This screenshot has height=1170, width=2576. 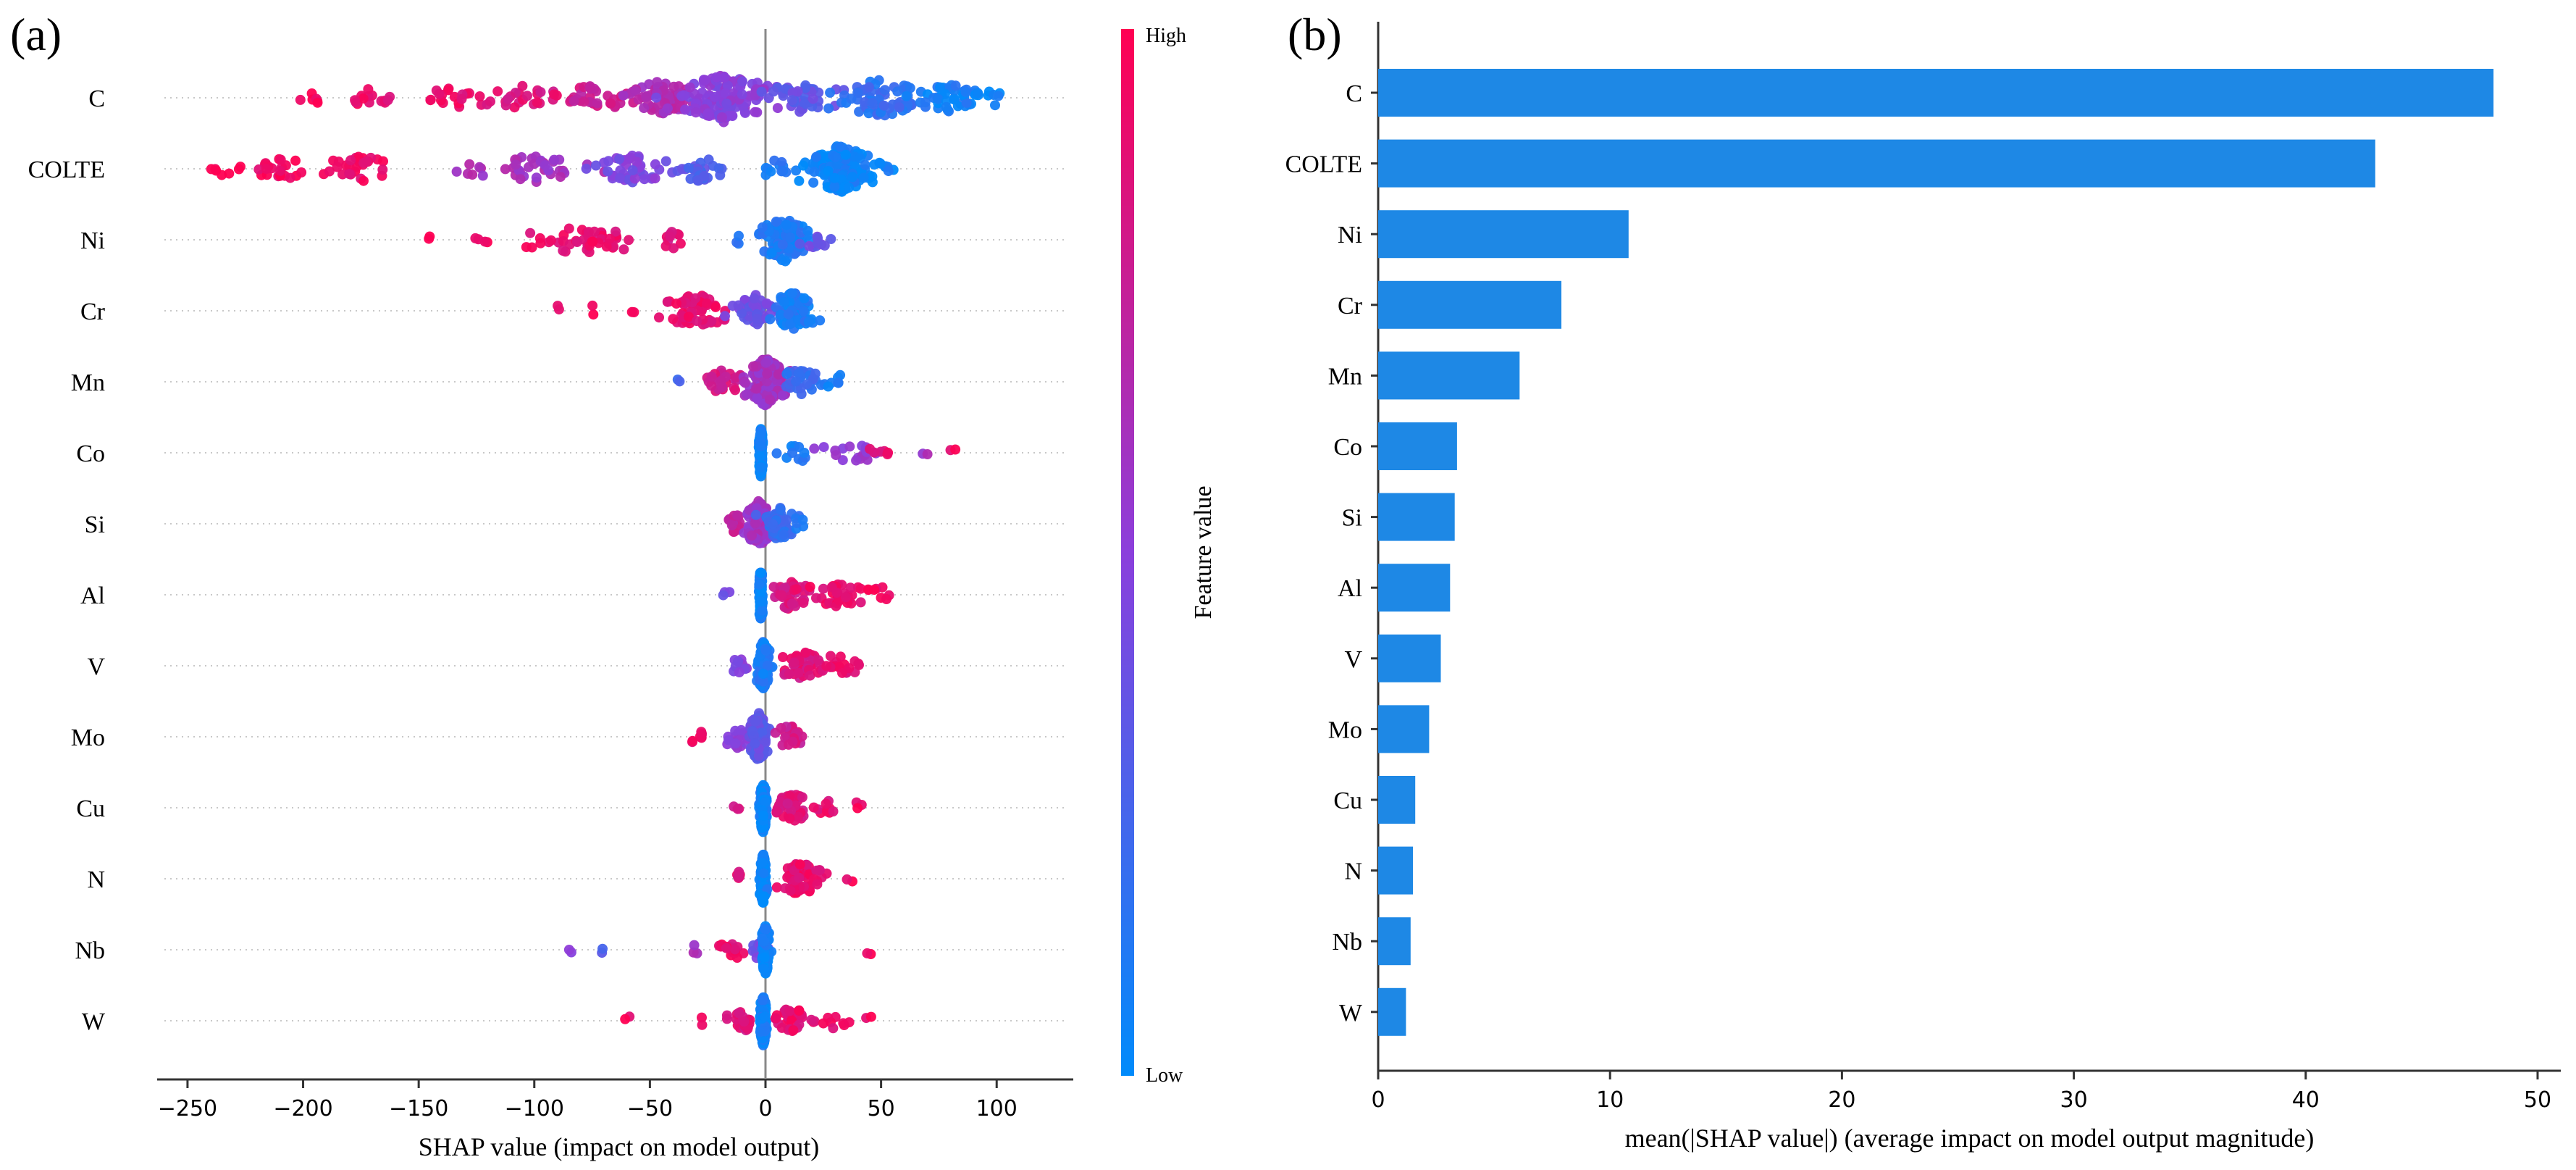 What do you see at coordinates (1315, 34) in the screenshot?
I see `panel-label-b: (b)` at bounding box center [1315, 34].